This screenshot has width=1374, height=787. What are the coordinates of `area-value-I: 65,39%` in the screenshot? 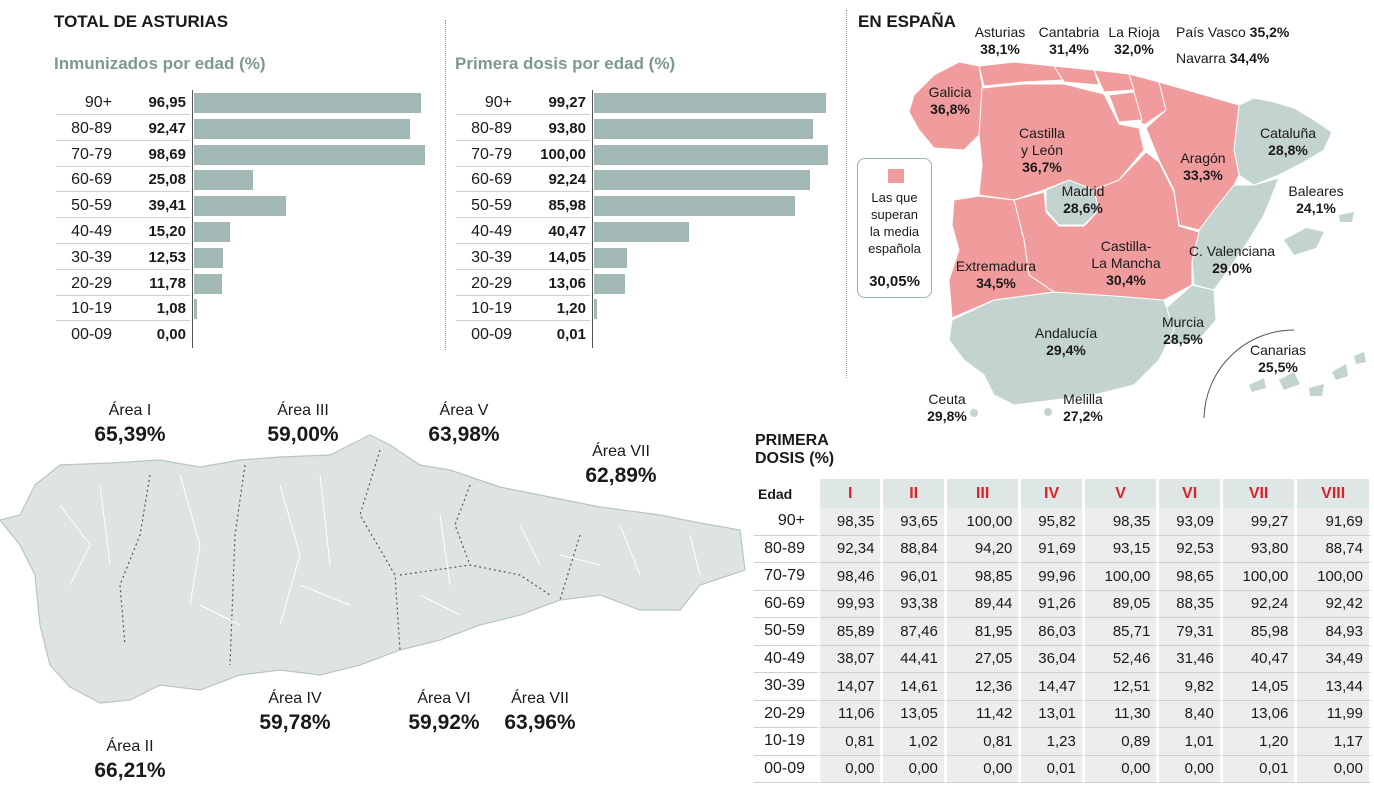 It's located at (130, 434).